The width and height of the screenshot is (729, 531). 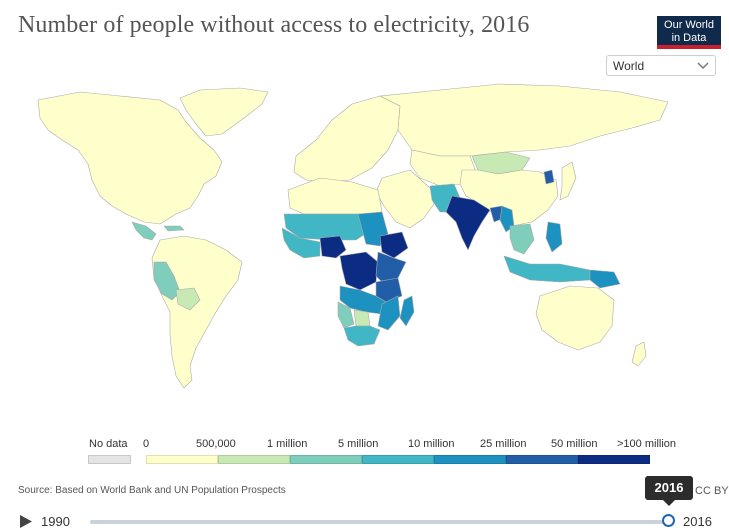 What do you see at coordinates (146, 444) in the screenshot?
I see `legend-label-0: 0` at bounding box center [146, 444].